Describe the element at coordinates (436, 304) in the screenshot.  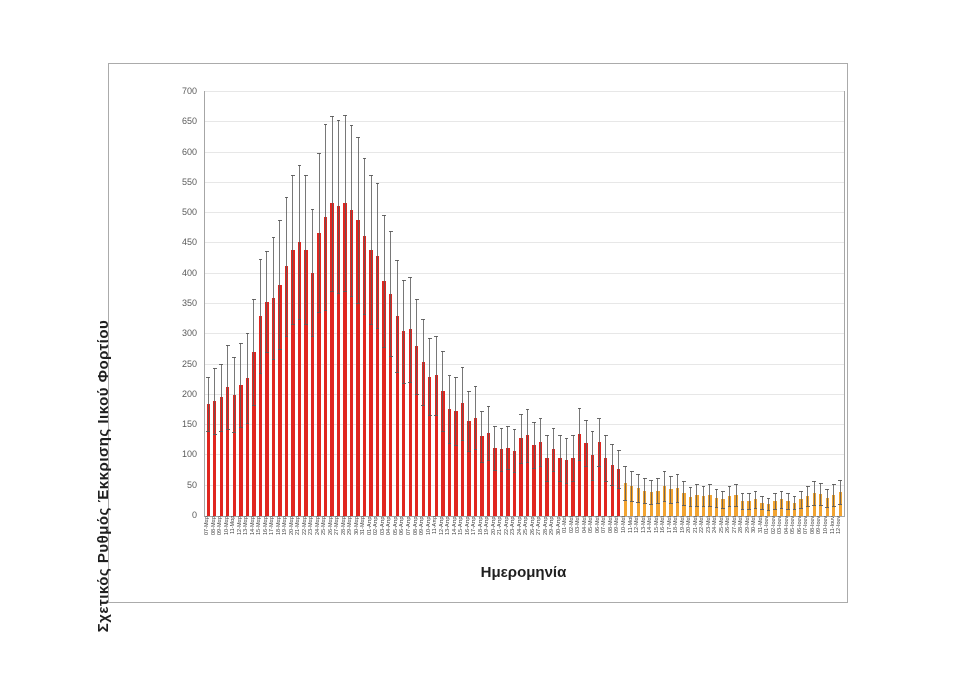
I see `bar-slot-11-Απρ` at that location.